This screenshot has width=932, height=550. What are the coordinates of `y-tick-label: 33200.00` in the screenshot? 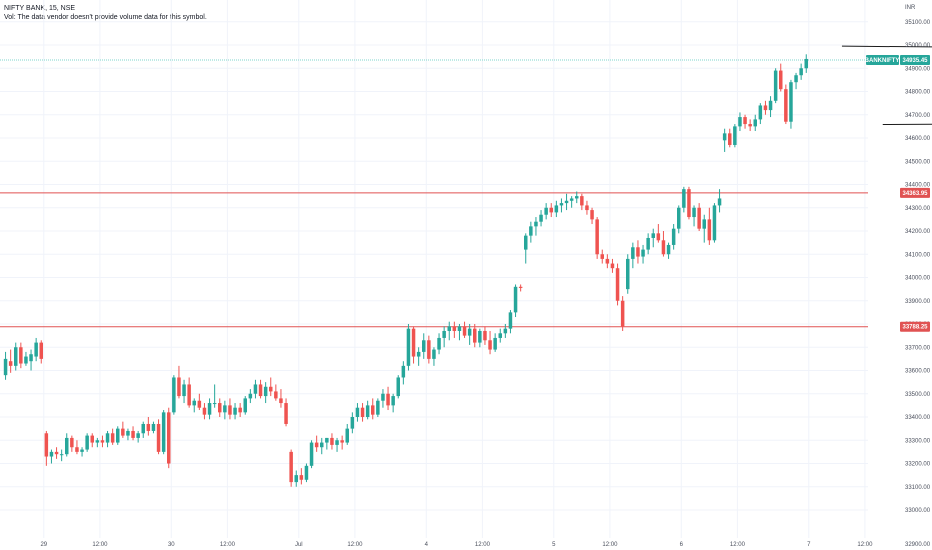 It's located at (918, 465).